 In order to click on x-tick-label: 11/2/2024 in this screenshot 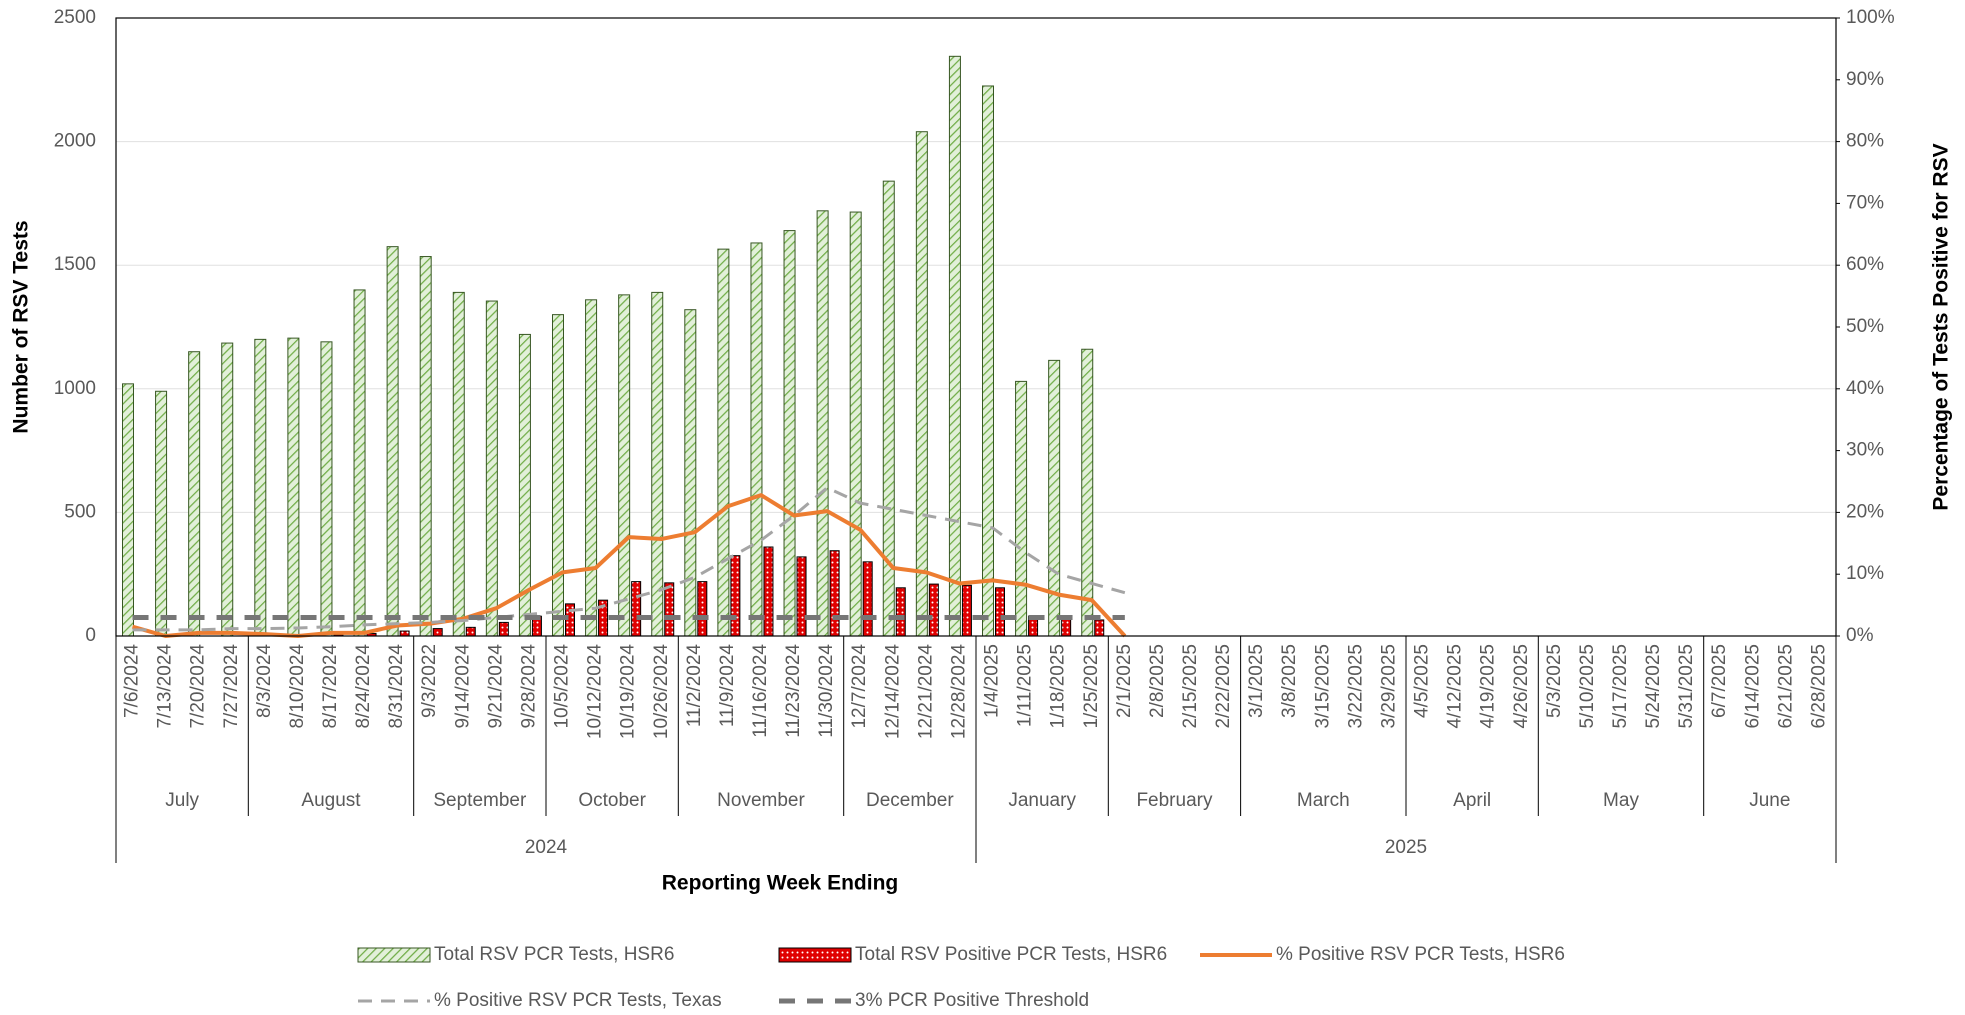, I will do `click(694, 686)`.